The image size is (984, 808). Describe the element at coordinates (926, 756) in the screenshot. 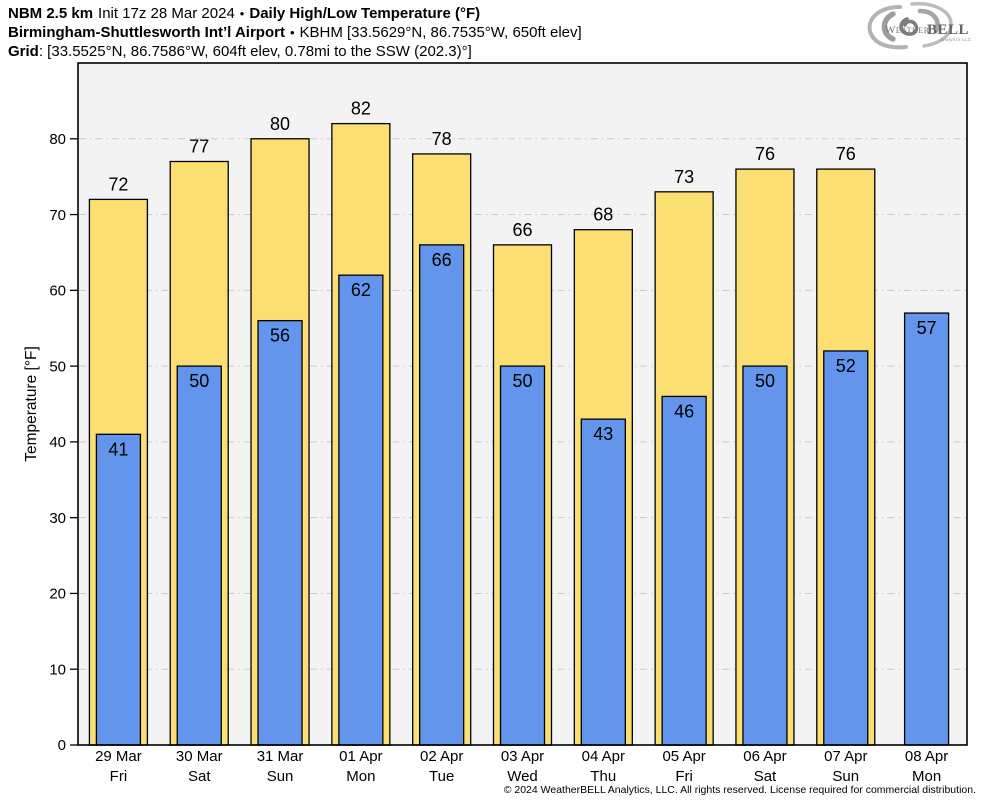

I see `x-label-date: 08 Apr` at that location.